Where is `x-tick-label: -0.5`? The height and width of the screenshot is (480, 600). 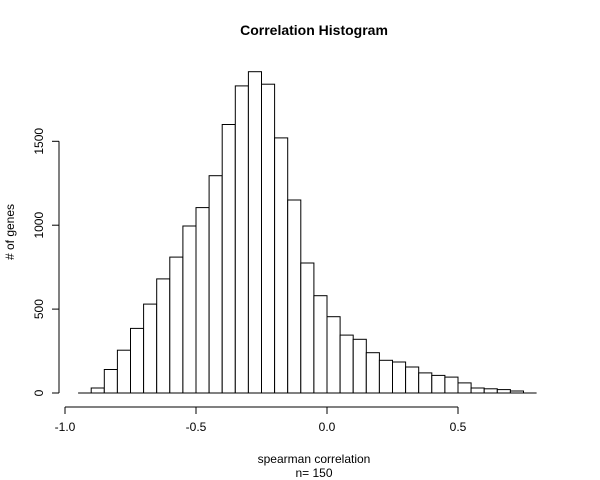
x-tick-label: -0.5 is located at coordinates (196, 427).